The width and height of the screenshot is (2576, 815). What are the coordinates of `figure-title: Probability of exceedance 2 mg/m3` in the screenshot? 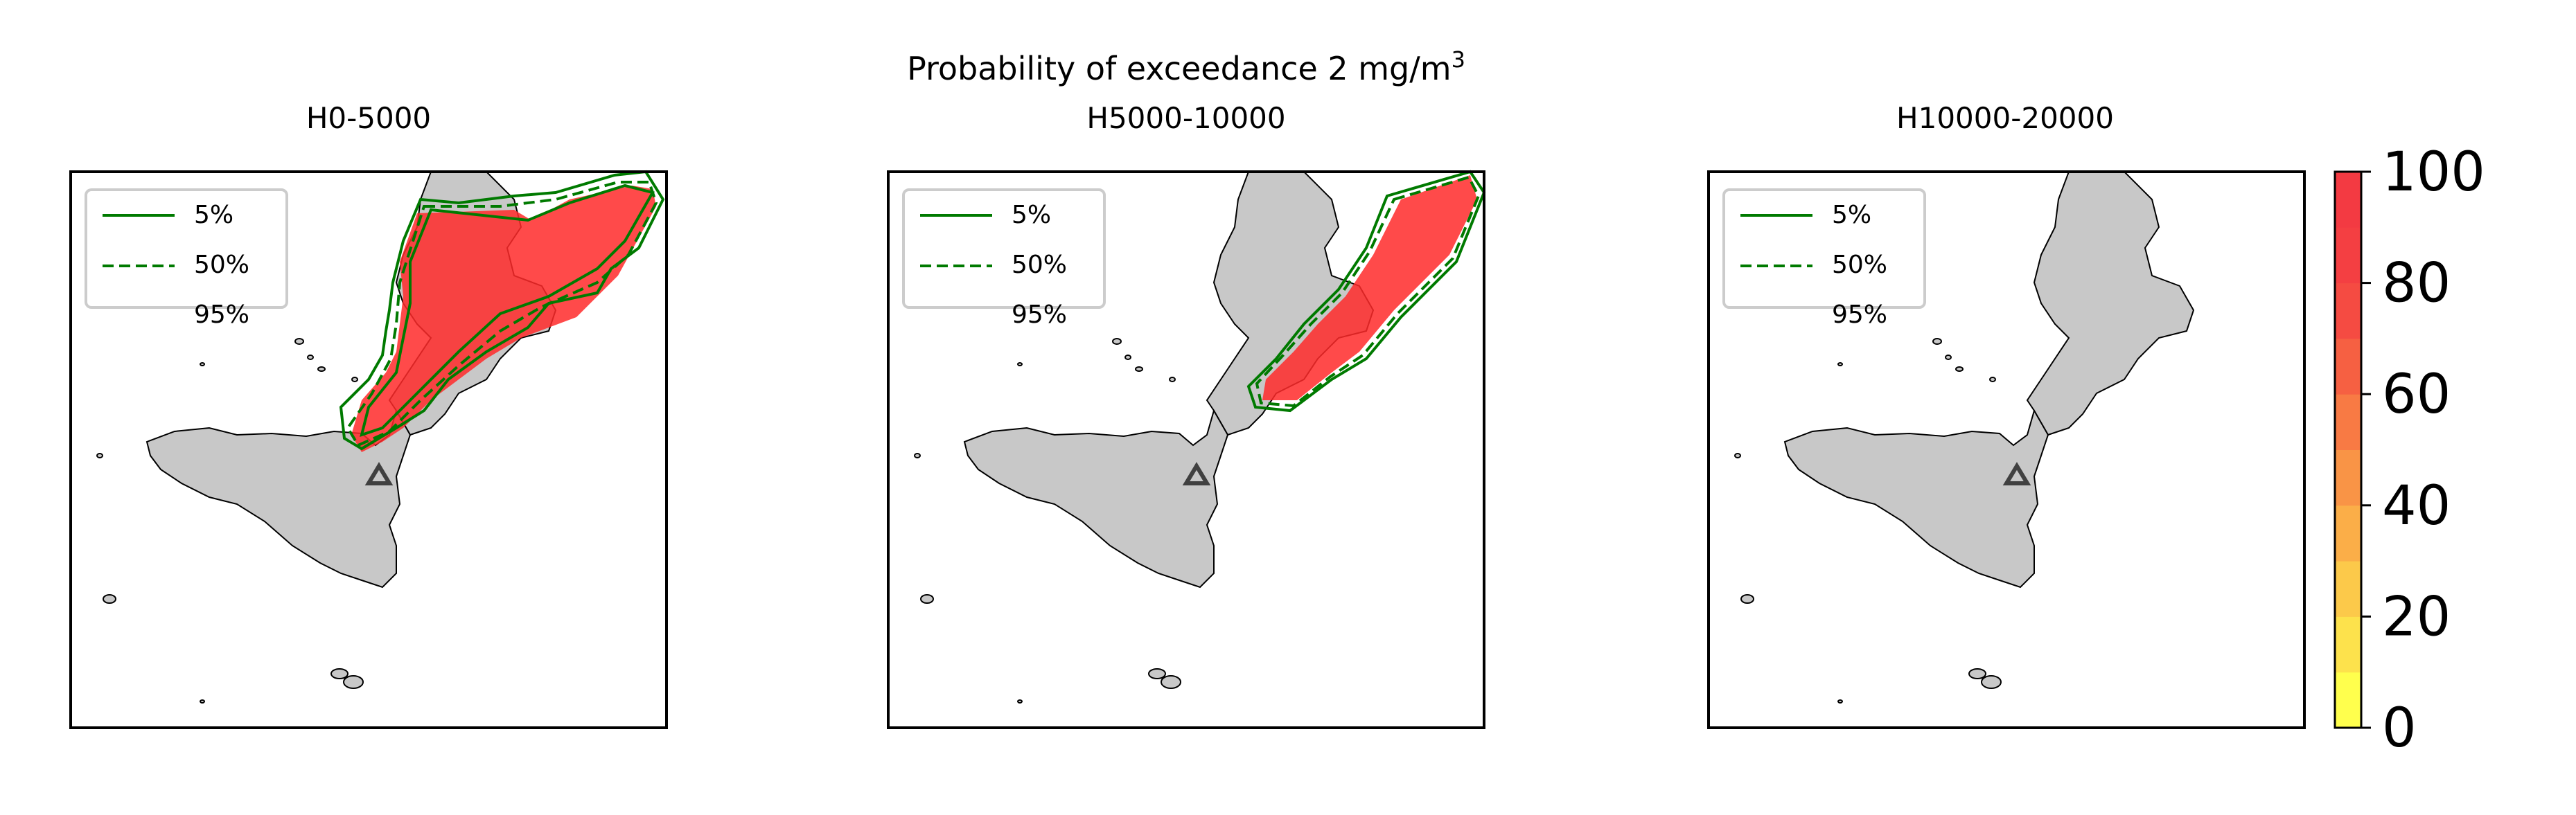 It's located at (1186, 67).